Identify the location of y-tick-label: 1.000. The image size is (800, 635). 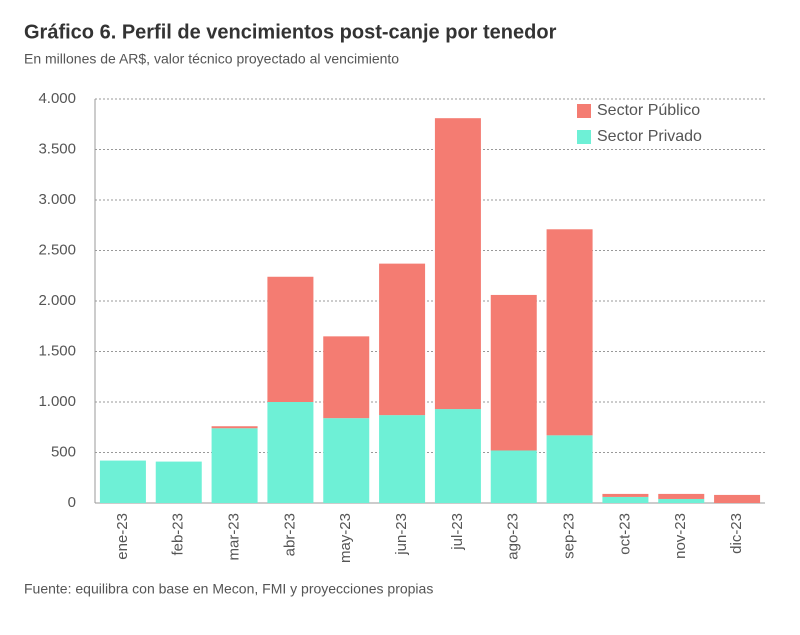
(57, 401).